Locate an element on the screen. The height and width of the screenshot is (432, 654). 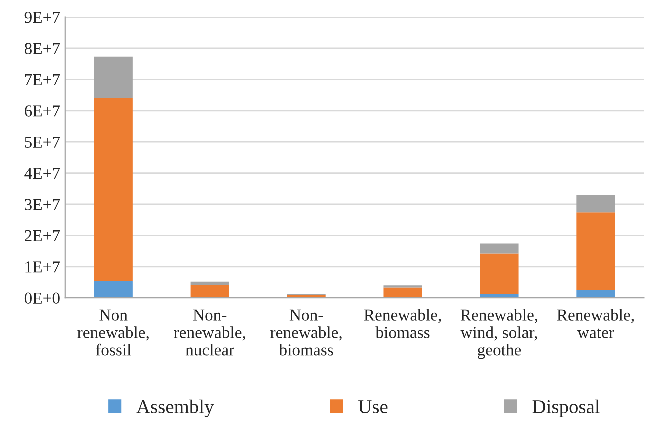
x-tick-label: Renewable, wind, solar, geothe is located at coordinates (499, 334).